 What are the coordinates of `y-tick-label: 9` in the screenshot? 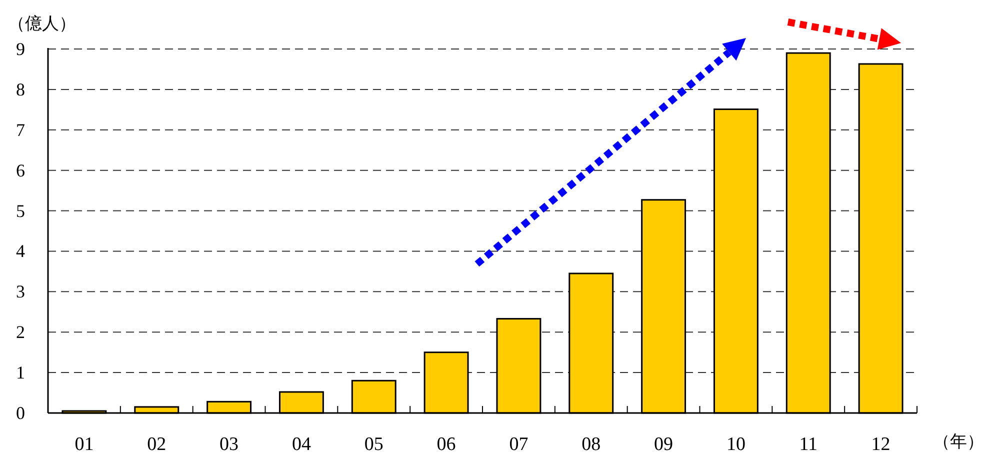 It's located at (20, 49).